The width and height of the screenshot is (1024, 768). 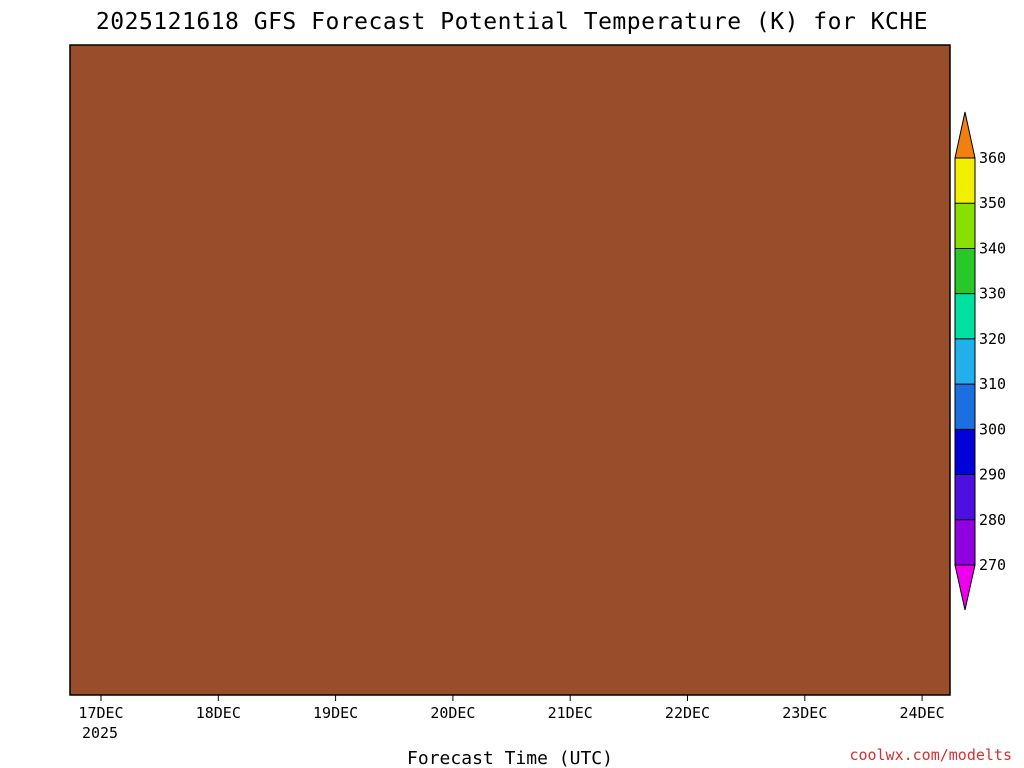 I want to click on colorbar-label: 340, so click(x=992, y=248).